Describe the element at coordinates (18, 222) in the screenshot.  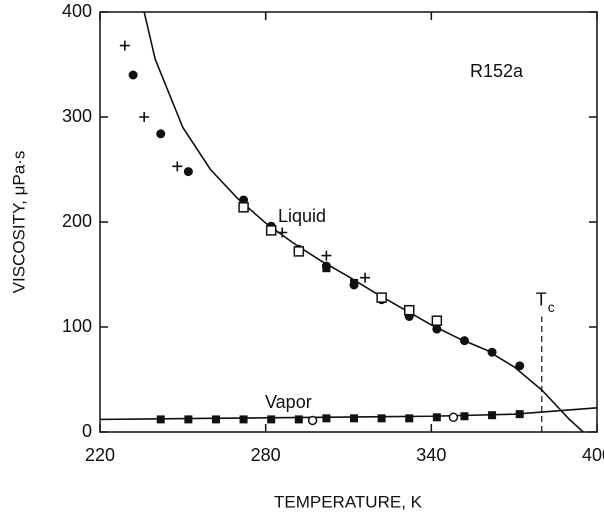
I see `y-axis-title: VISCOSITY, μPa·s` at that location.